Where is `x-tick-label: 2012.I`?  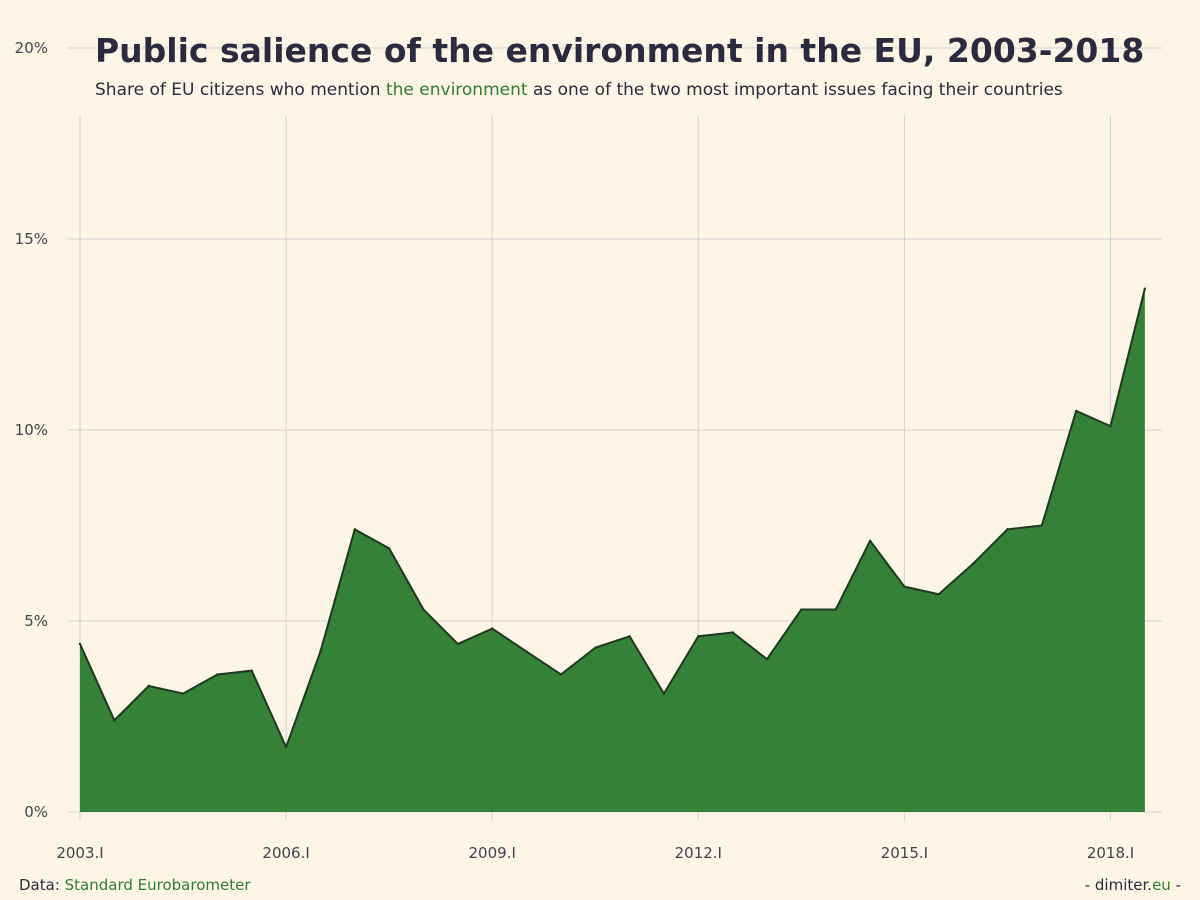
x-tick-label: 2012.I is located at coordinates (698, 853).